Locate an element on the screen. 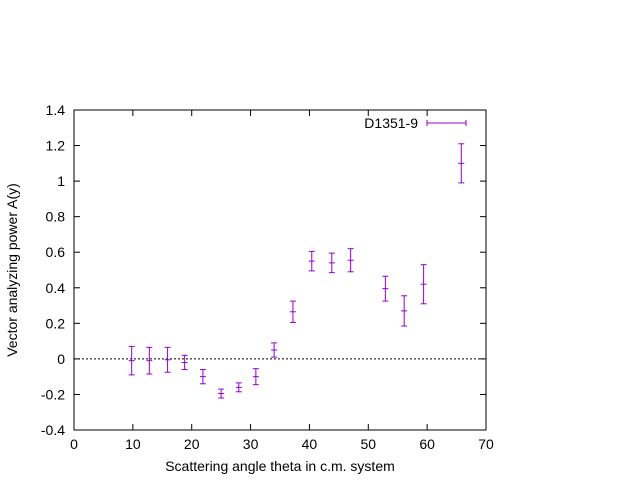  y-tick-label: 0.8 is located at coordinates (56, 217).